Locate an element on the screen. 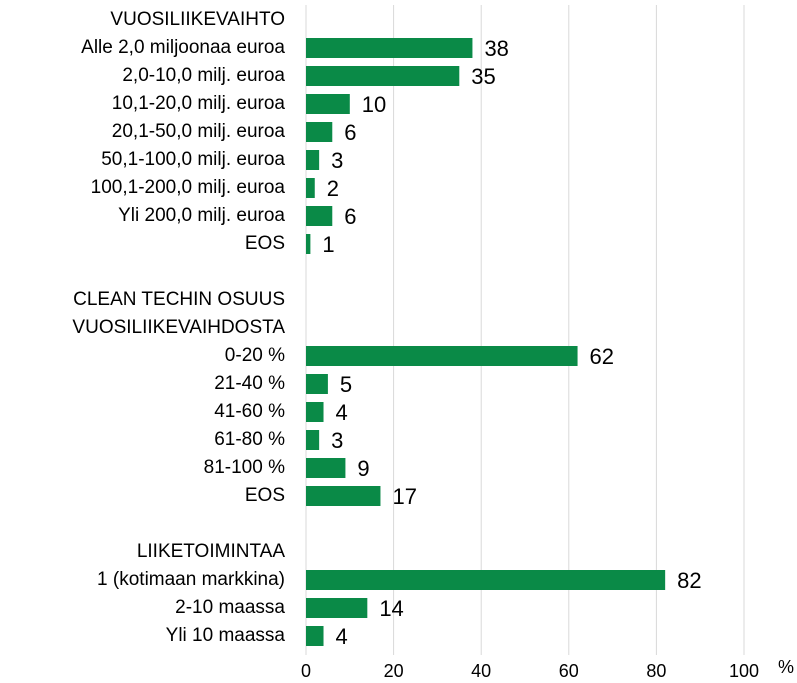 The width and height of the screenshot is (797, 683). category-label: 2,0-10,0 milj. euroa is located at coordinates (203, 75).